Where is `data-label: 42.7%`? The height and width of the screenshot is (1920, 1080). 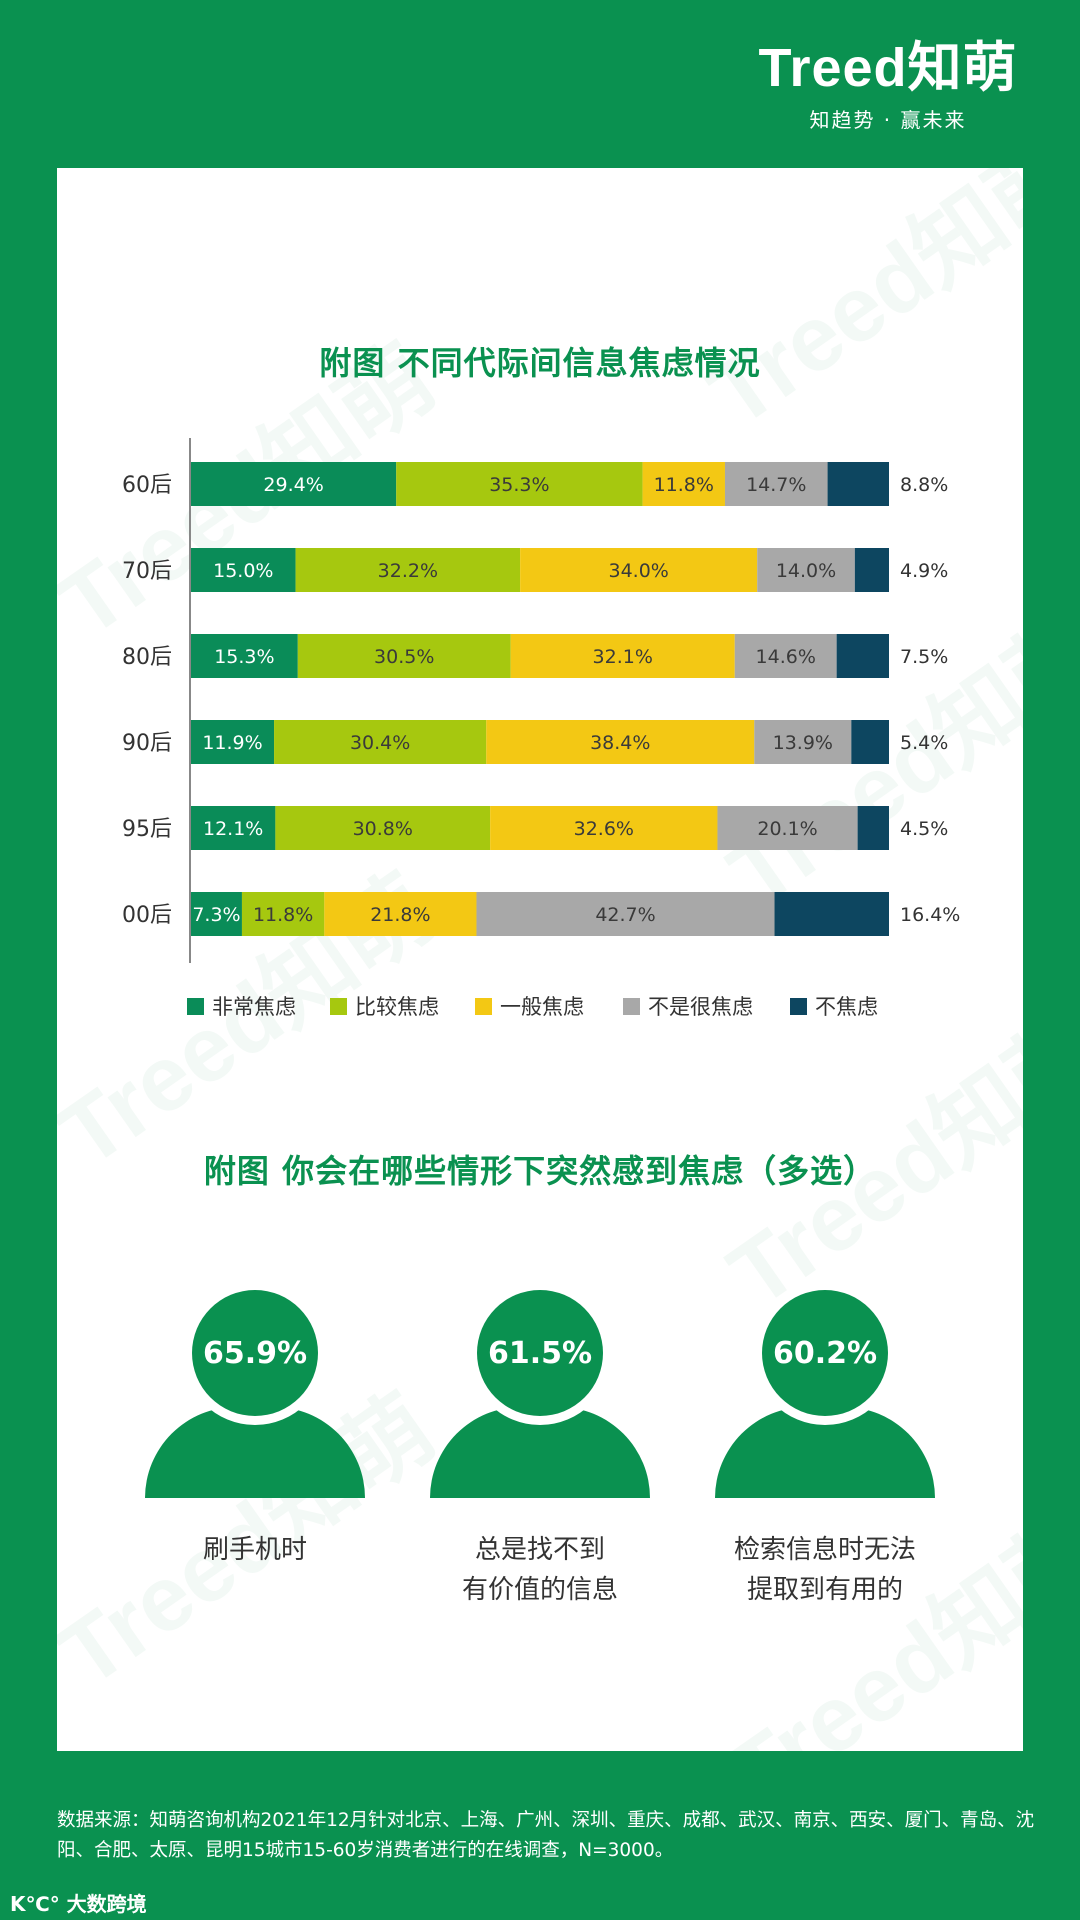 data-label: 42.7% is located at coordinates (625, 915).